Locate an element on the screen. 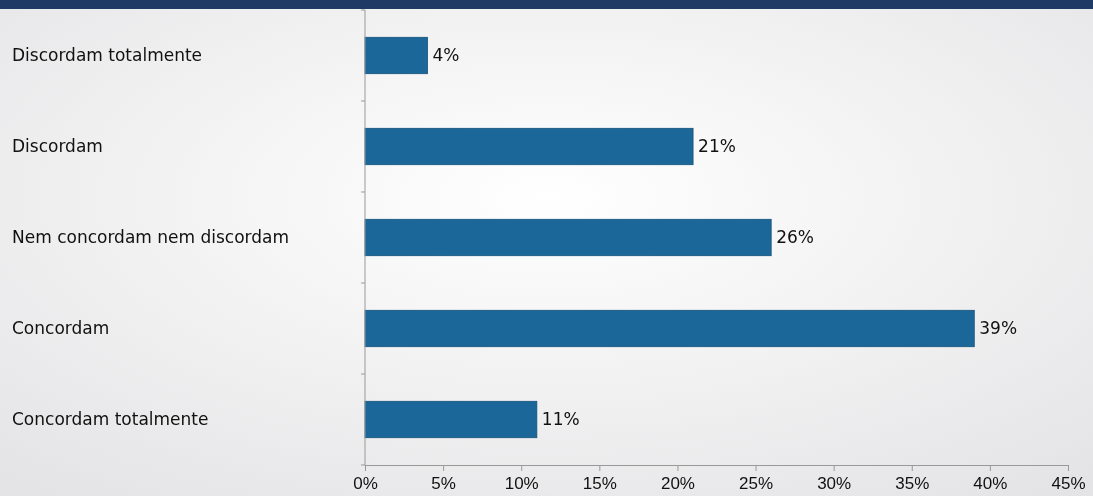 This screenshot has width=1093, height=496. x-tick-label: 10% is located at coordinates (521, 484).